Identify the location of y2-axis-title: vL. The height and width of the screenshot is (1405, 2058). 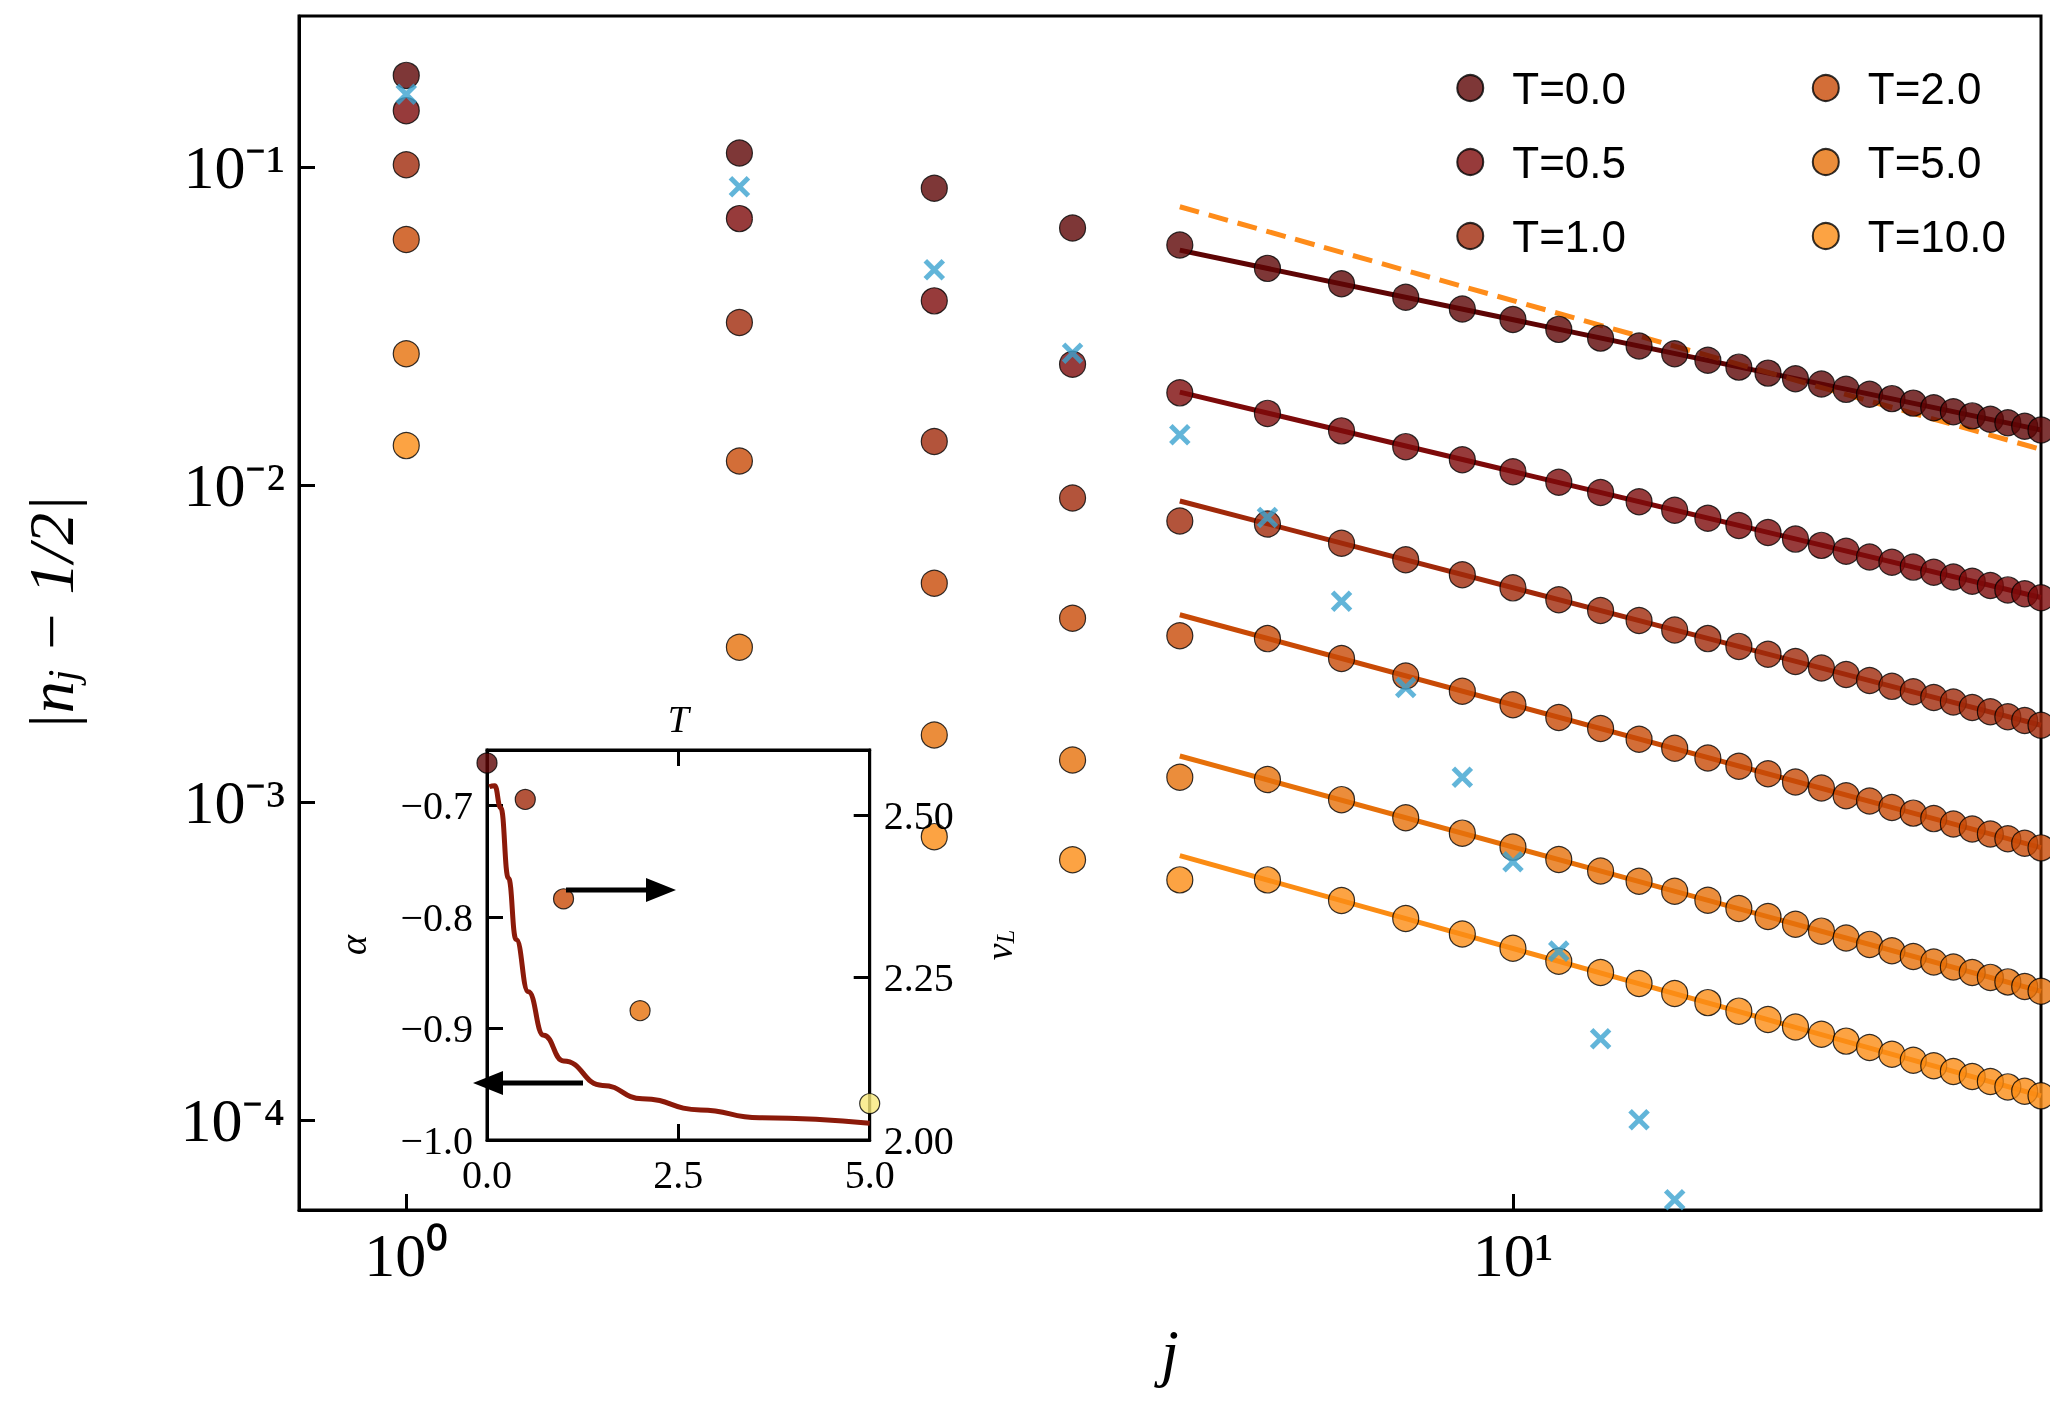
(998, 945).